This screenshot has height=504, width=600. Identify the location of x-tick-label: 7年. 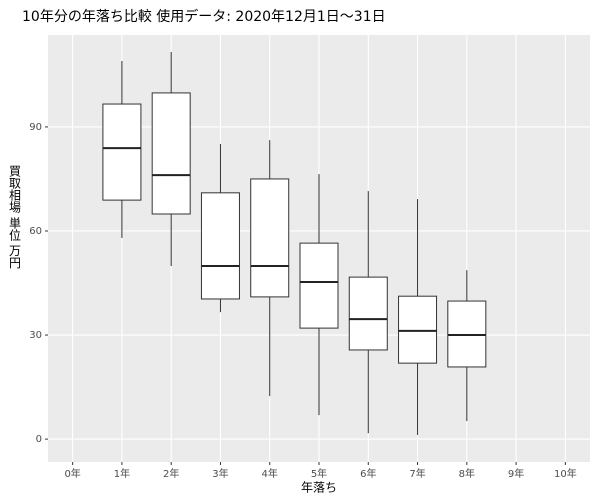
(417, 473).